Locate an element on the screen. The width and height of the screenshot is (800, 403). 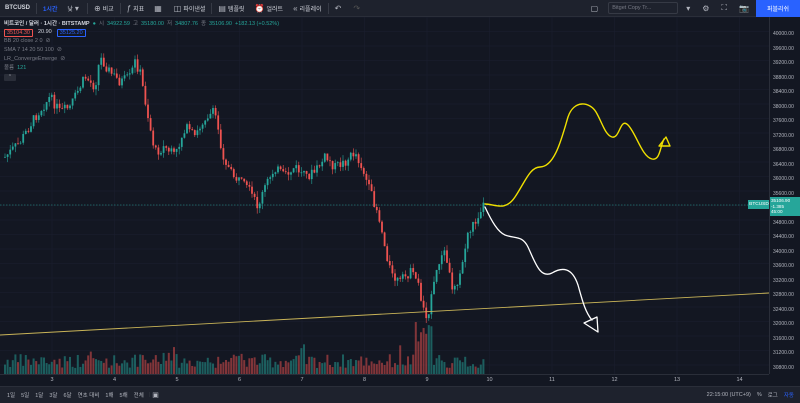
chevron-down-icon: ▾ is located at coordinates (688, 8).